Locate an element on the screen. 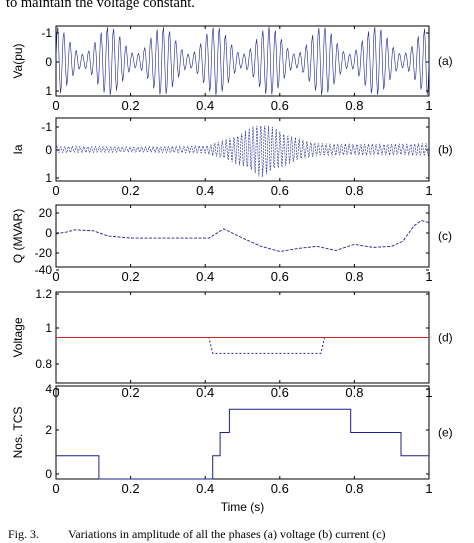 The image size is (474, 543). chart-panel-c: 0 0.2 0.4 0.6 0.8 1 20 0 -20 -40 Q (MVAR) (c) is located at coordinates (231, 244).